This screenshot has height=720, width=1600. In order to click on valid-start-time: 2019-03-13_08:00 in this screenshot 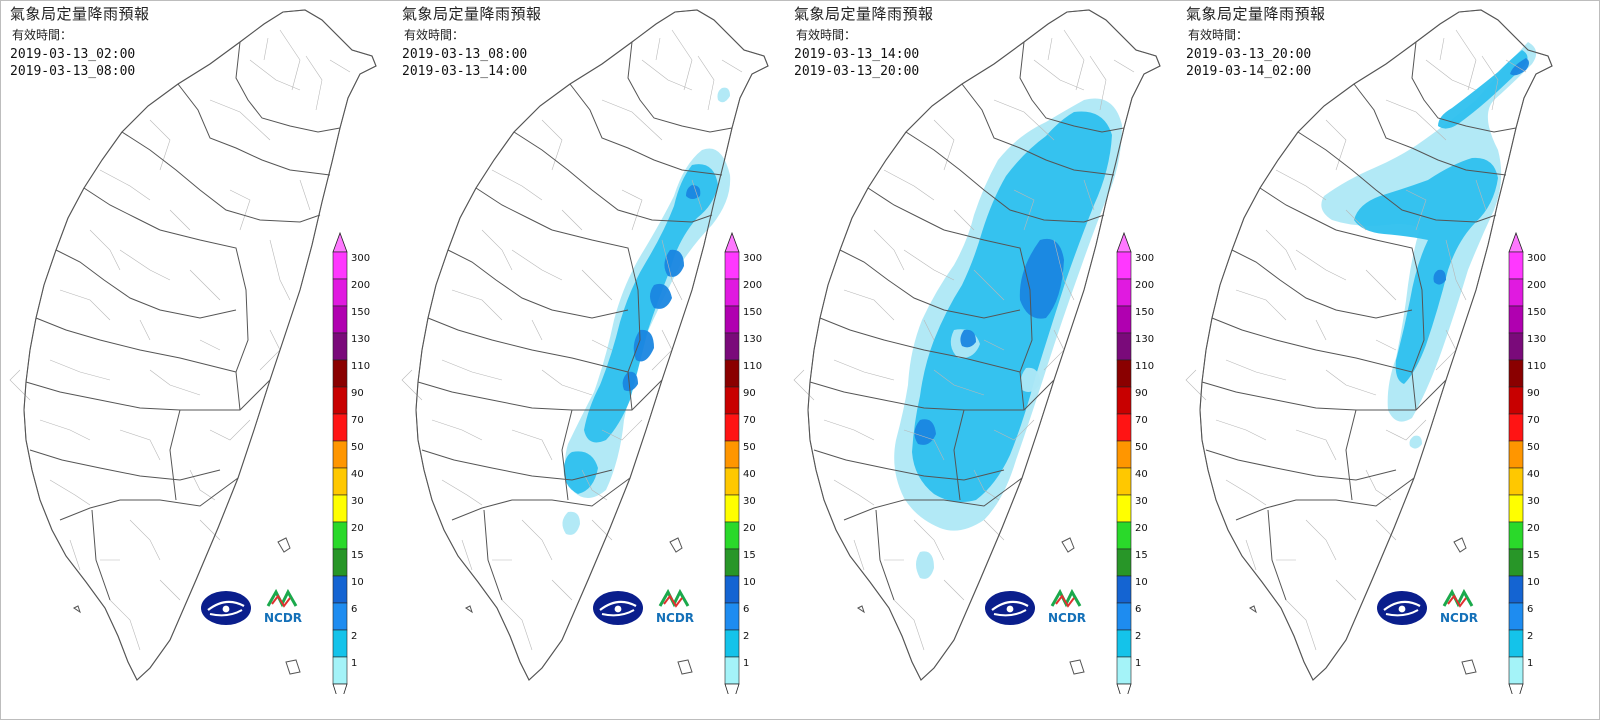, I will do `click(465, 54)`.